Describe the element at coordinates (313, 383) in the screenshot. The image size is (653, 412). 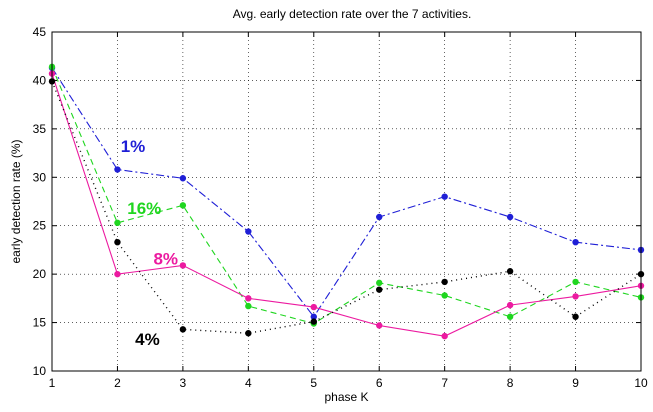
I see `x-tick-label: 5` at that location.